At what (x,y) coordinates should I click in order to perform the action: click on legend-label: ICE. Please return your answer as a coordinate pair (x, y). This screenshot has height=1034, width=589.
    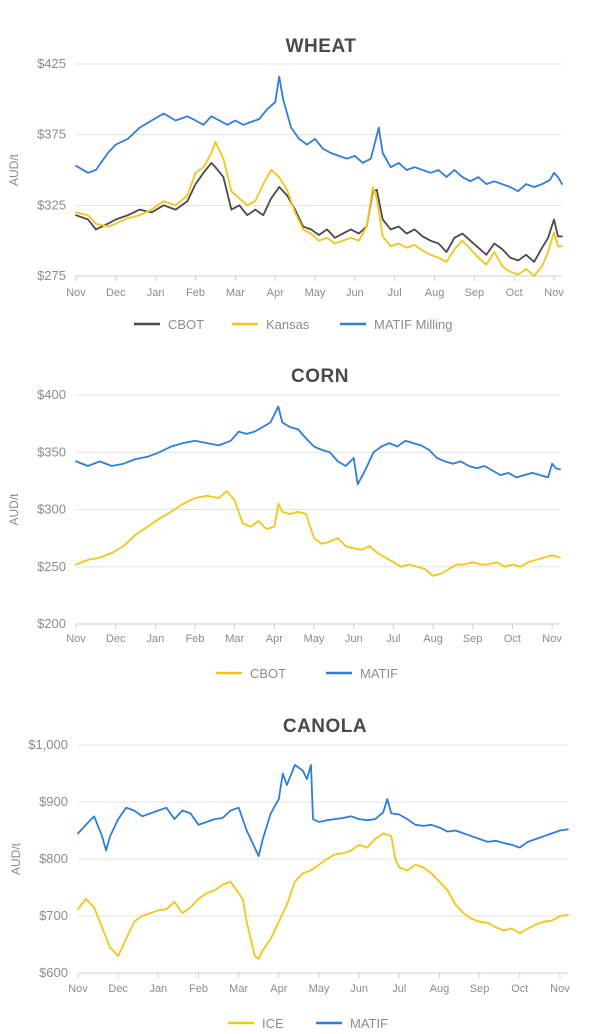
    Looking at the image, I should click on (273, 1023).